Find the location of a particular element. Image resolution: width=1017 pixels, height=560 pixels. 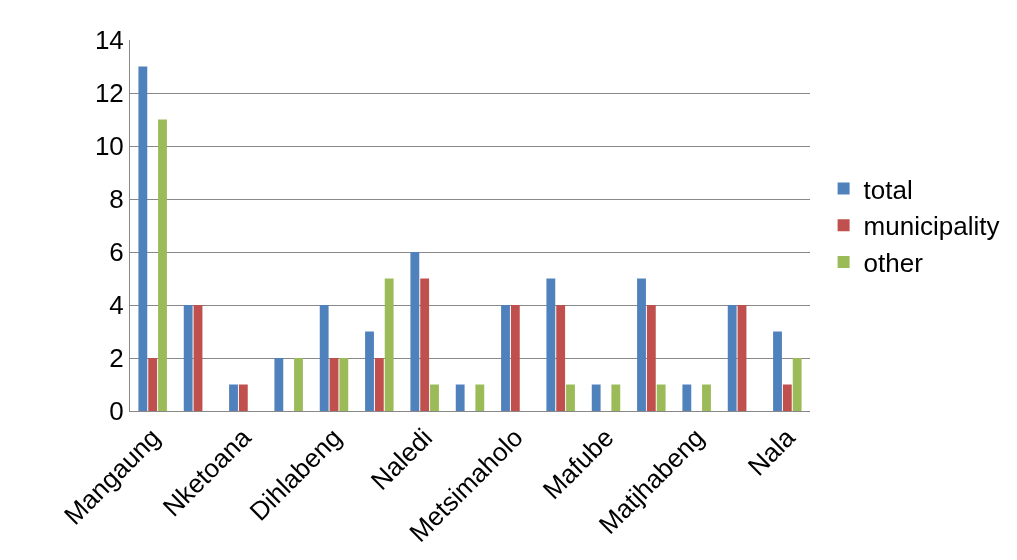

y-tick-label: 12 is located at coordinates (109, 93).